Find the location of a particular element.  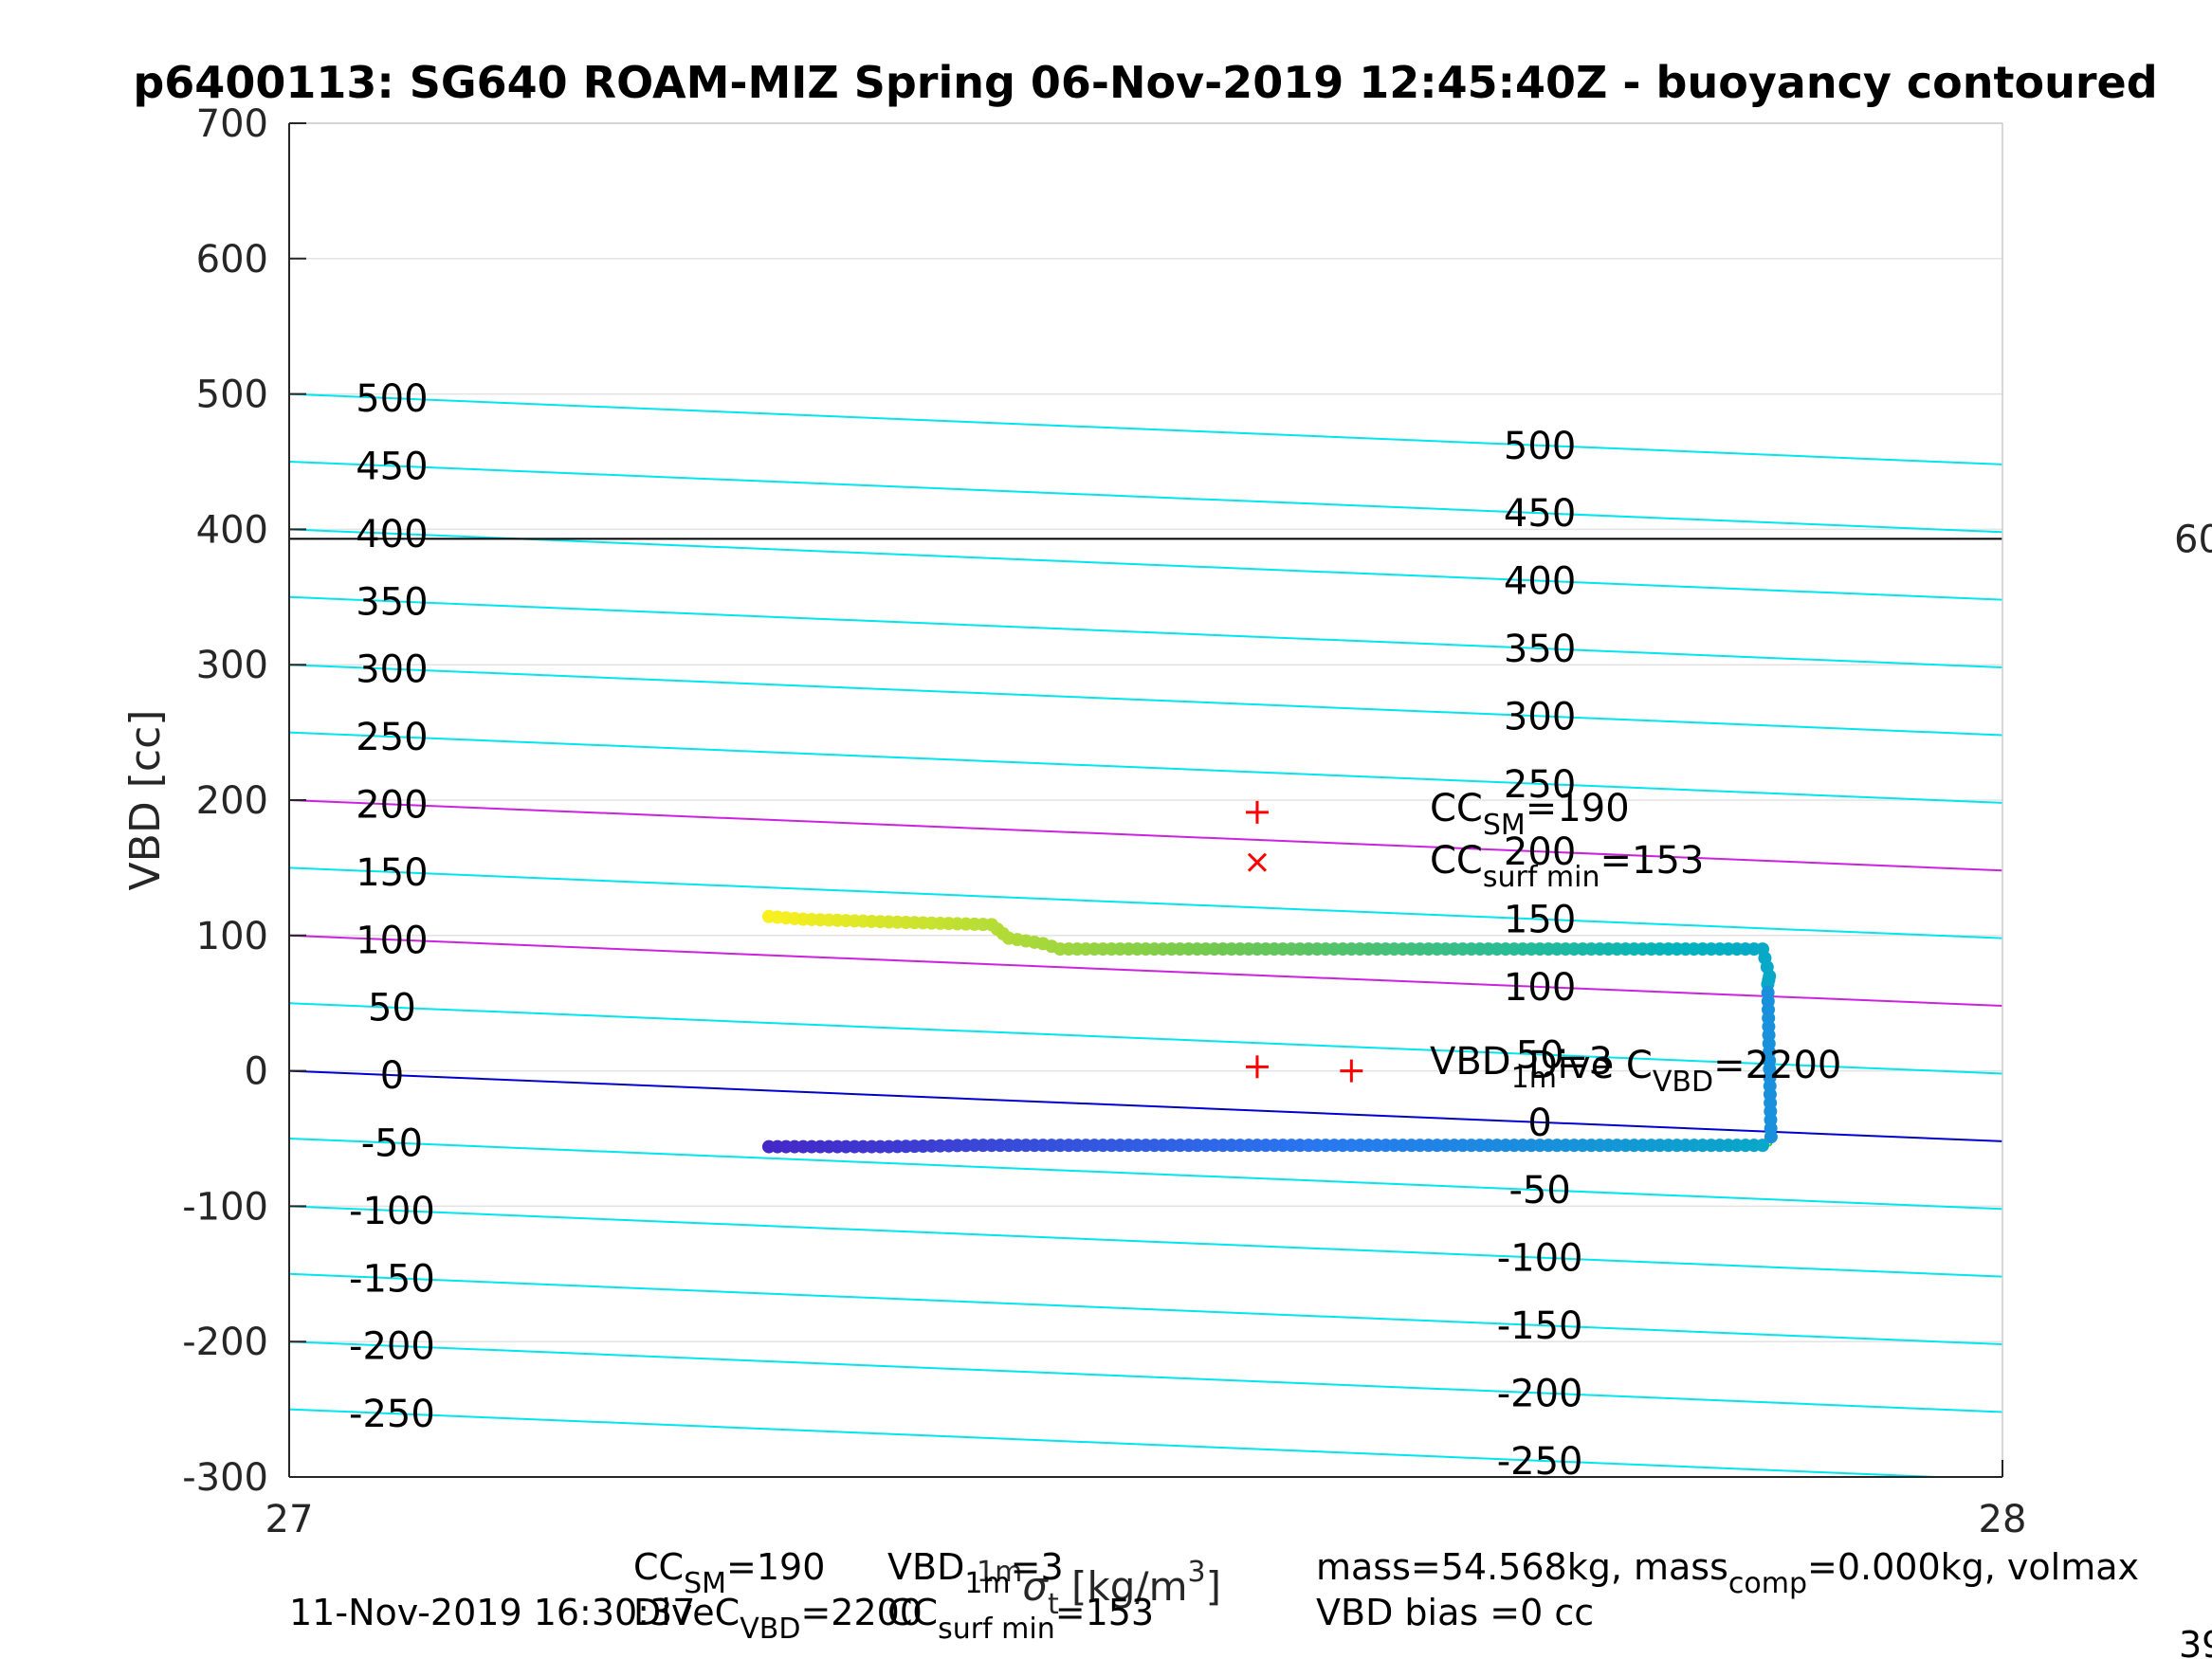

x-ticks: 27 28 is located at coordinates (1146, 1500).